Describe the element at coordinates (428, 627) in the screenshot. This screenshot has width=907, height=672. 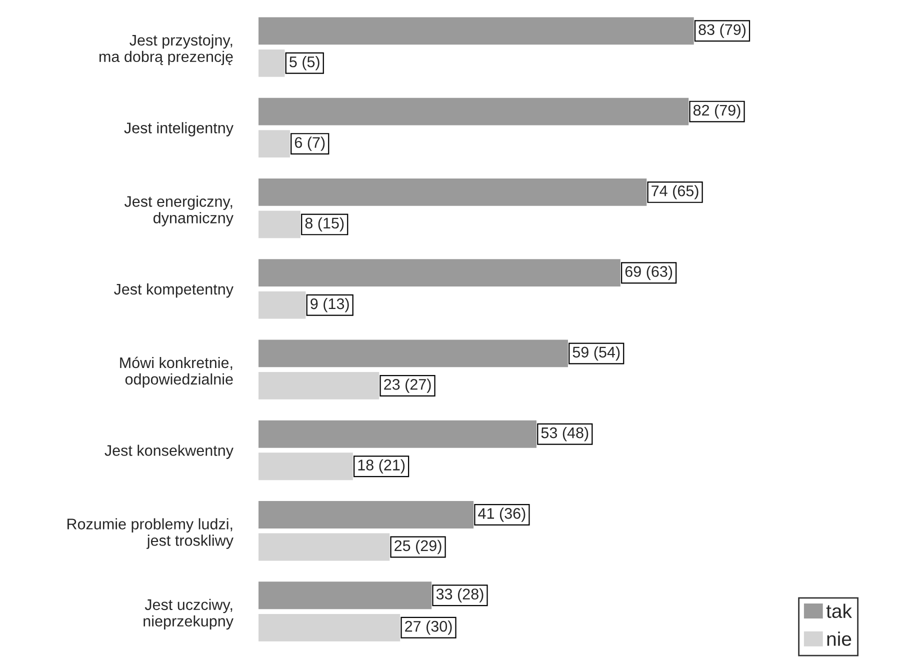
I see `data-label: 27 (30)` at that location.